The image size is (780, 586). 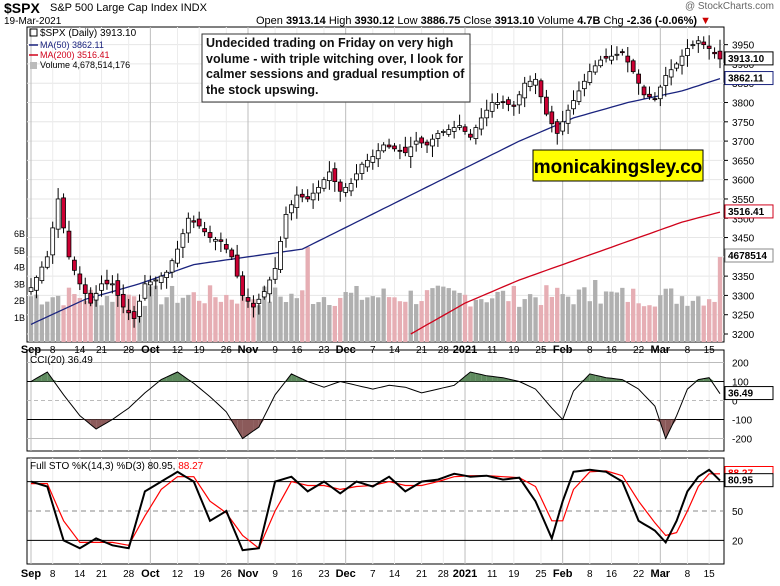 I want to click on x-axis-label: 8, so click(x=53, y=350).